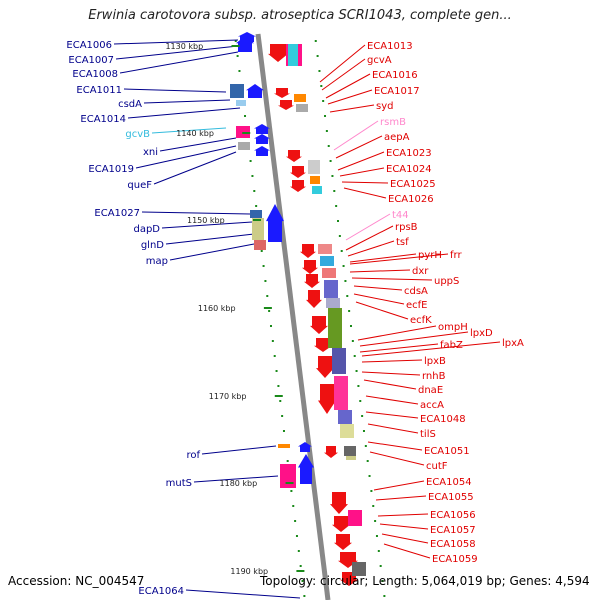 The width and height of the screenshot is (600, 600). Describe the element at coordinates (428, 434) in the screenshot. I see `right-gene-label: tilS` at that location.